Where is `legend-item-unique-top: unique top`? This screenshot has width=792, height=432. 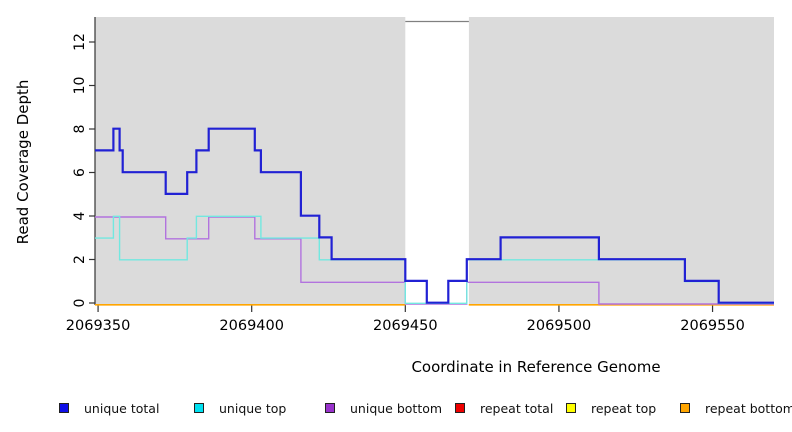 legend-item-unique-top: unique top is located at coordinates (240, 408).